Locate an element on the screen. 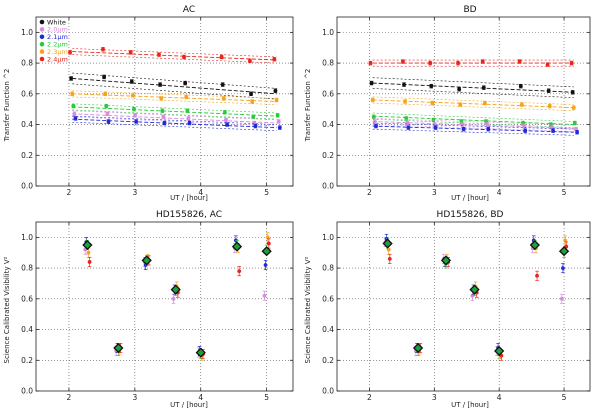  panel-title: HD155826, AC is located at coordinates (189, 215).